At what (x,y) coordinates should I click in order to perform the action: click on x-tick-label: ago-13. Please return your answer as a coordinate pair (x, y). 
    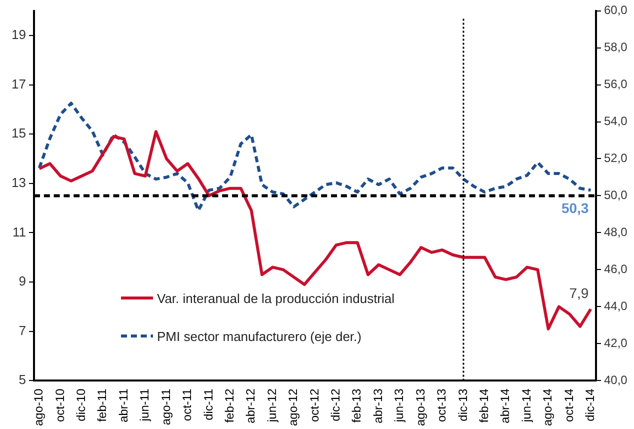
    Looking at the image, I should click on (420, 407).